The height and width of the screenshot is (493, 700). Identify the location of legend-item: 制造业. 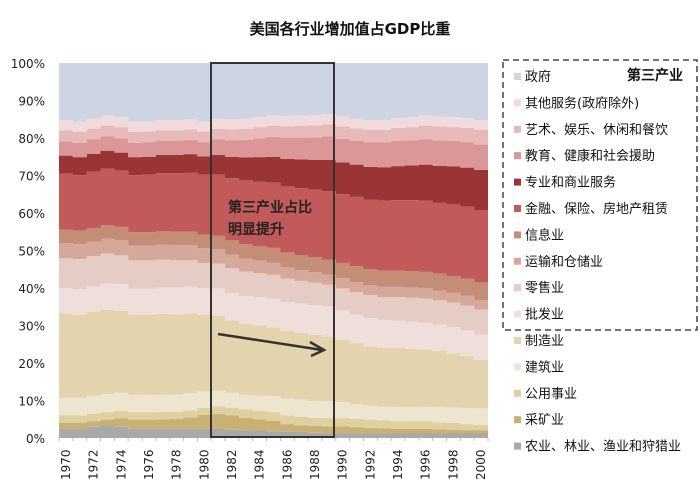
(539, 341).